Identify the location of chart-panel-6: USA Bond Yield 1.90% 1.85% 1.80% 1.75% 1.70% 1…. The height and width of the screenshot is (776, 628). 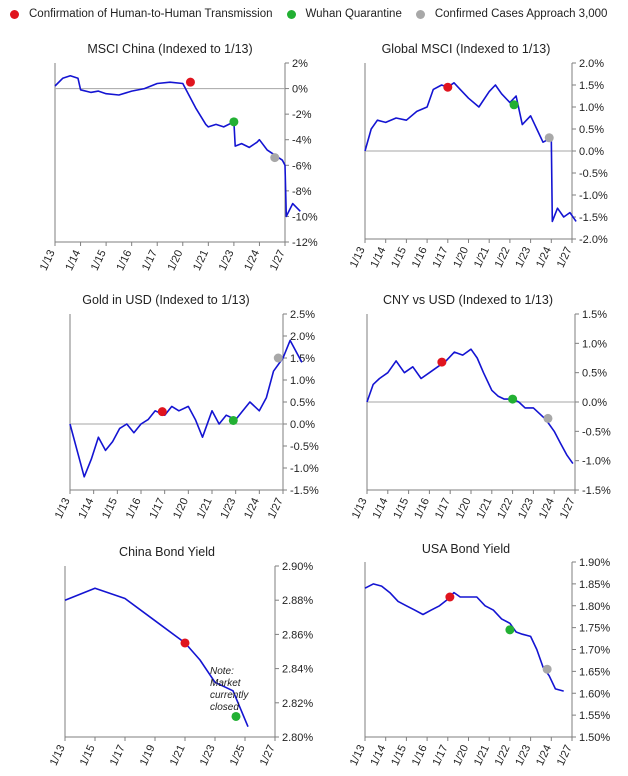
(479, 655).